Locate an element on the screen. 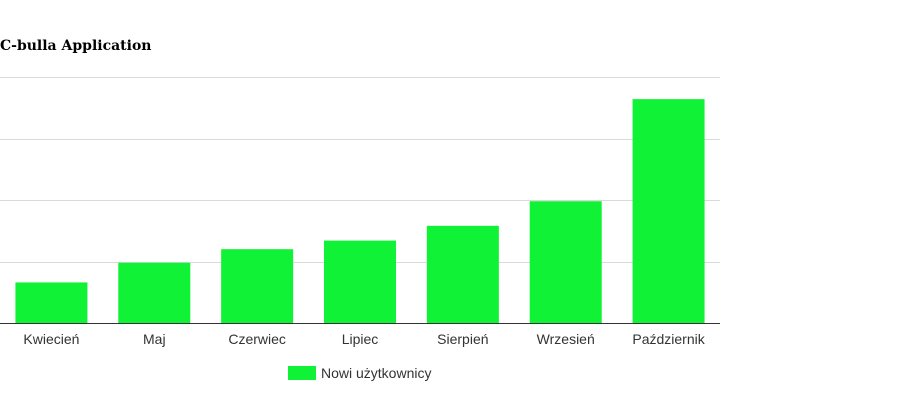  x-tick-label: Sierpień is located at coordinates (462, 339).